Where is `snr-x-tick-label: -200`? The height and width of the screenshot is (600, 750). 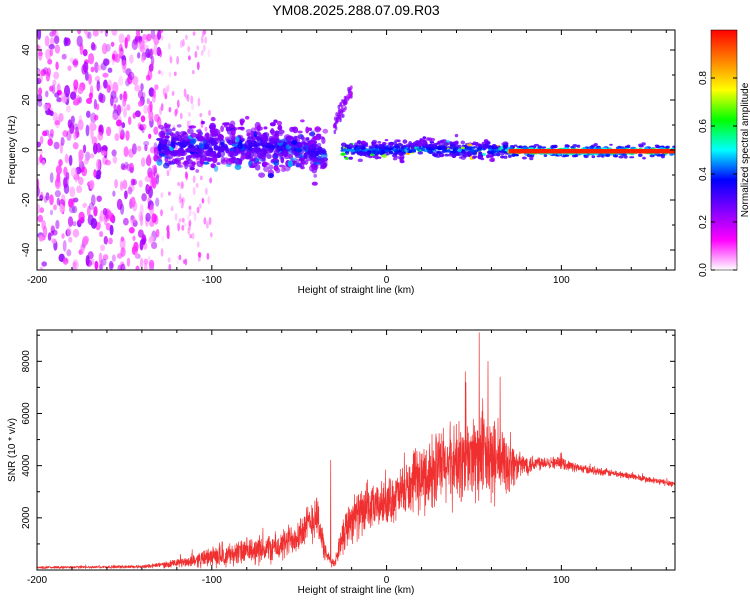 snr-x-tick-label: -200 is located at coordinates (37, 580).